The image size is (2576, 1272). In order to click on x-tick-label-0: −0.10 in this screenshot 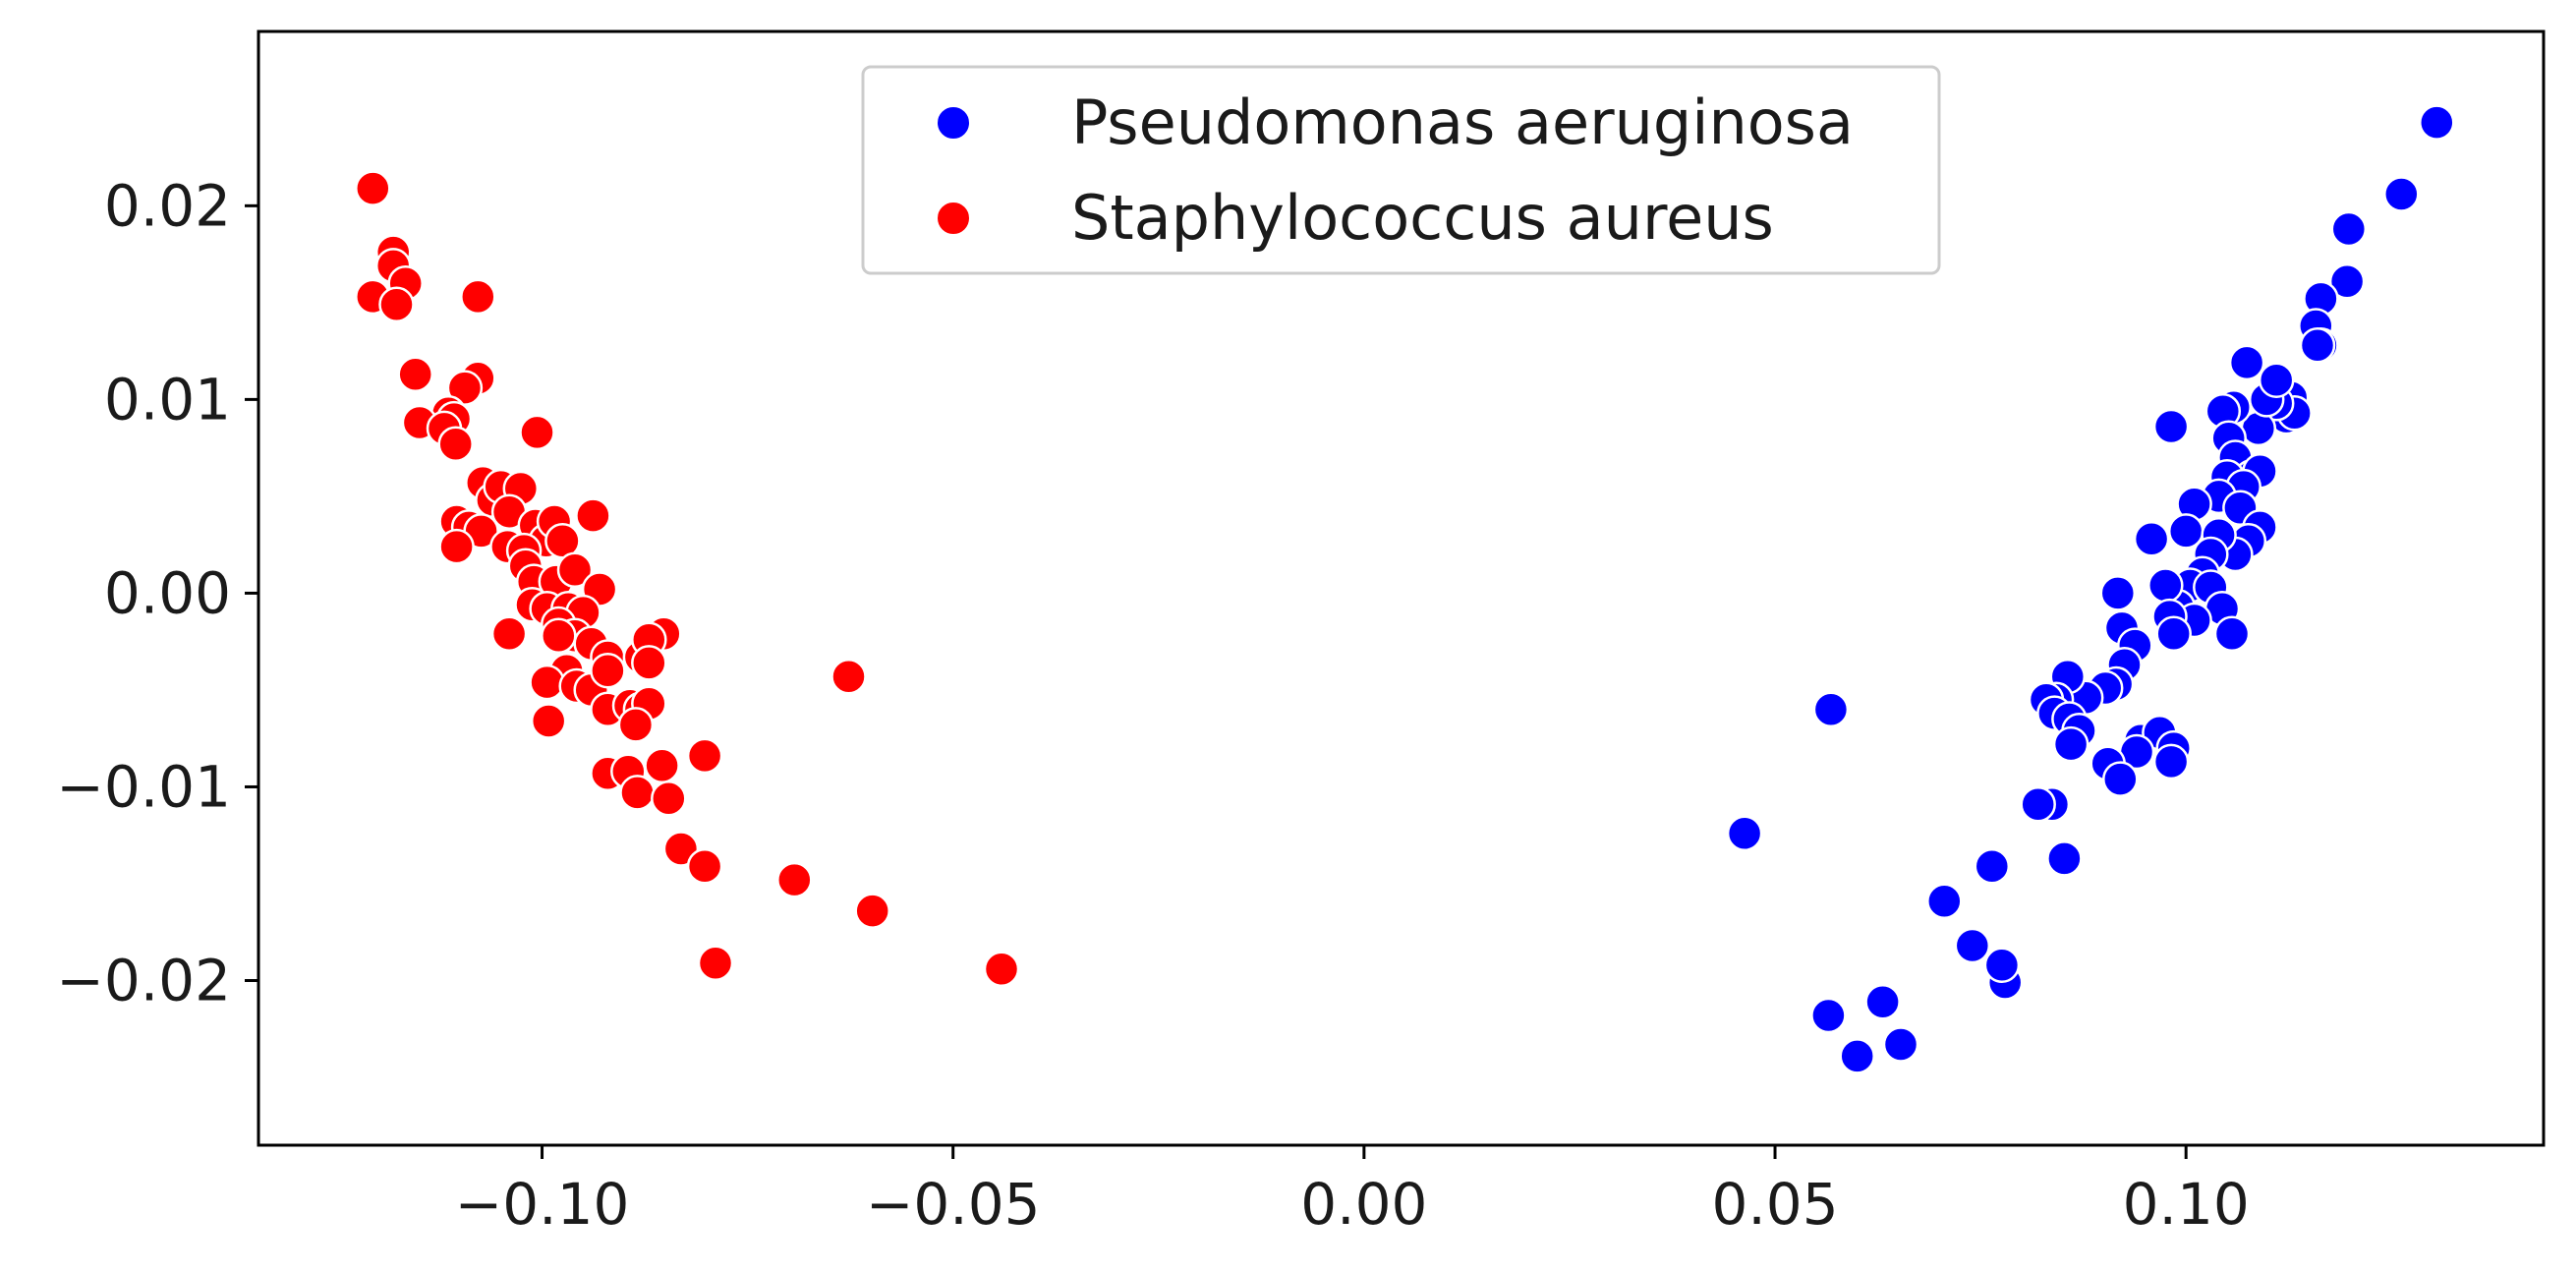, I will do `click(543, 1204)`.